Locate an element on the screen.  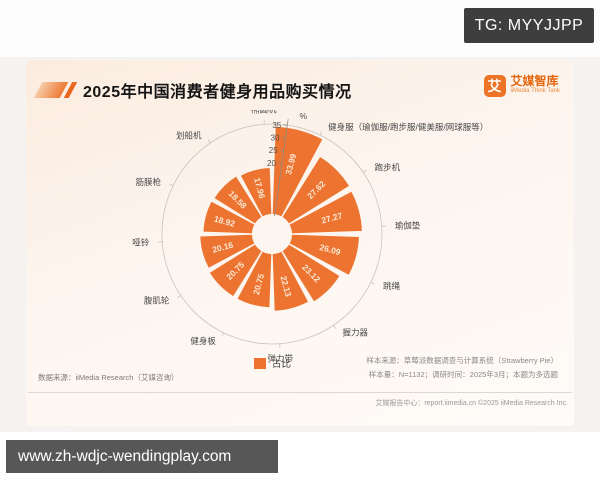
category-label: 椭圆机 is located at coordinates (264, 112).